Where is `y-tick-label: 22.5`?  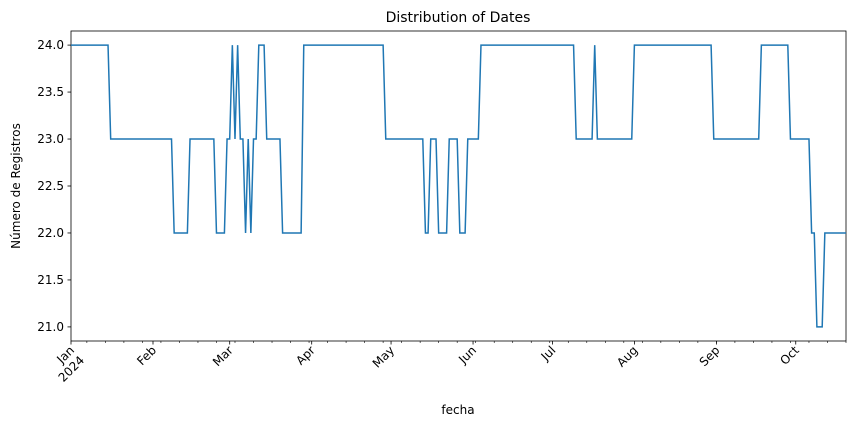 y-tick-label: 22.5 is located at coordinates (50, 186).